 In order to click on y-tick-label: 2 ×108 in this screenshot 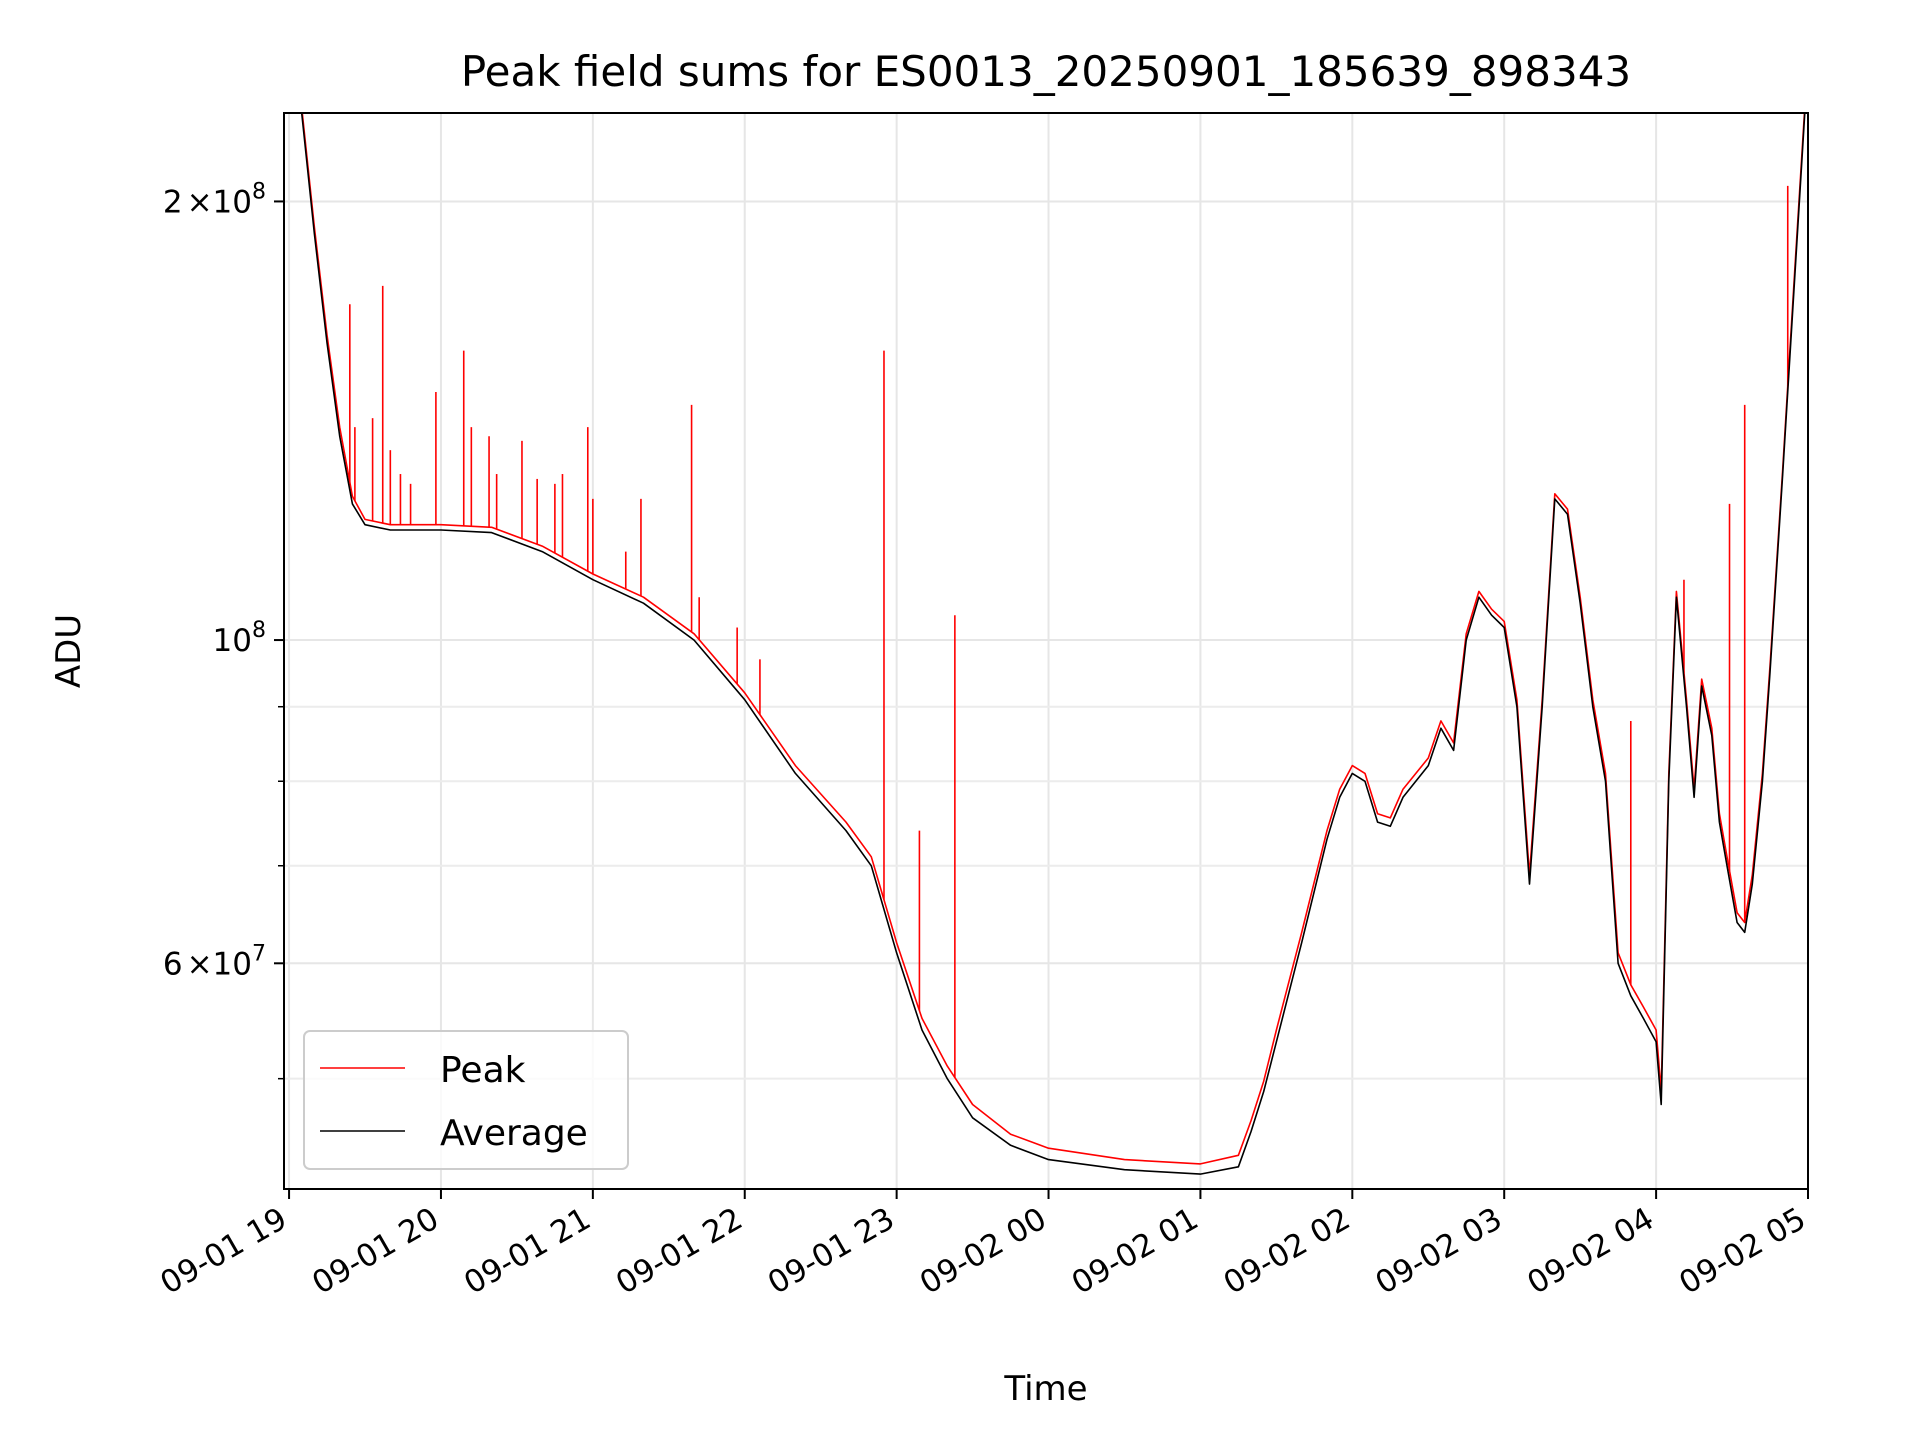, I will do `click(214, 199)`.